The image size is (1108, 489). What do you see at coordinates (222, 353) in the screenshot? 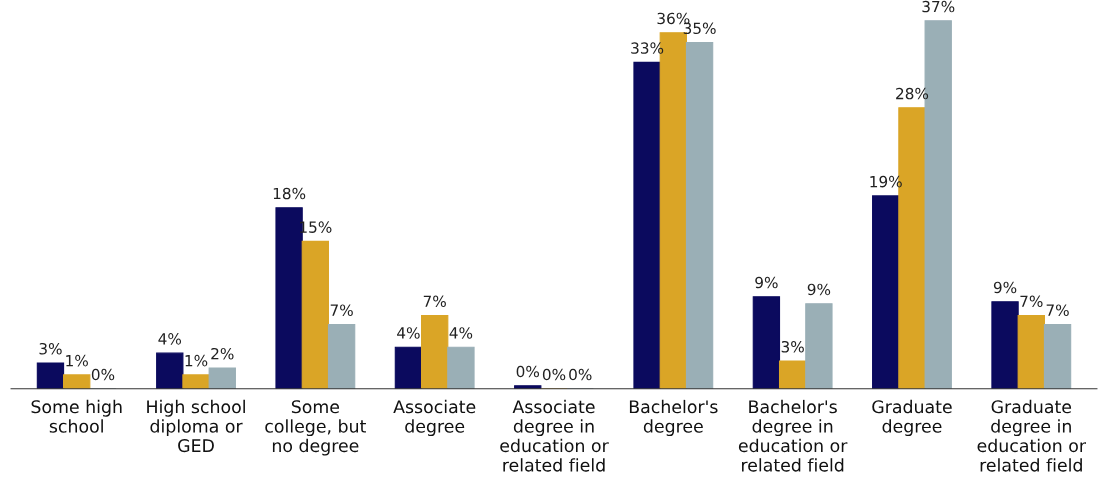
I see `data-label: 2%` at bounding box center [222, 353].